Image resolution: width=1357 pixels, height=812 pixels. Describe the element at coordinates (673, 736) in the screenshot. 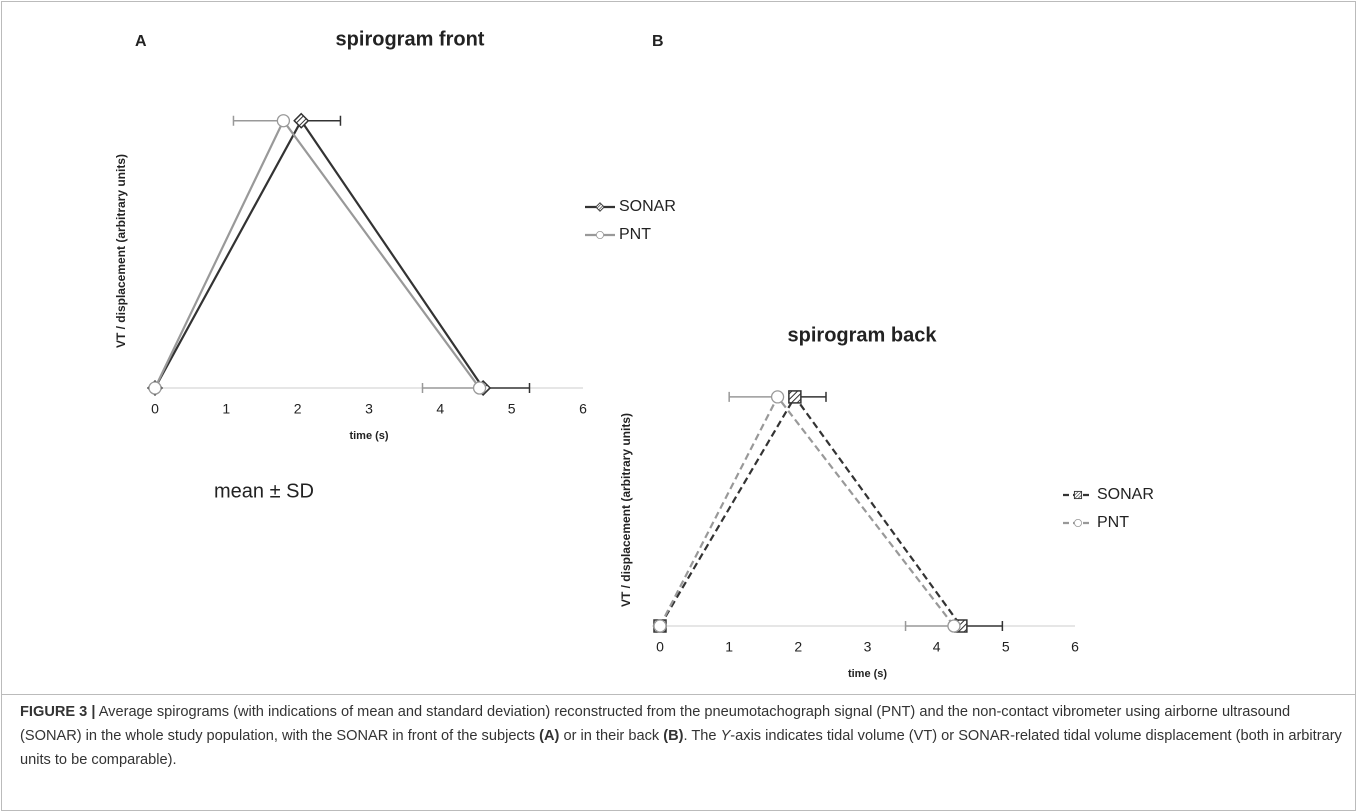

I see `caption-ref: (B)` at that location.